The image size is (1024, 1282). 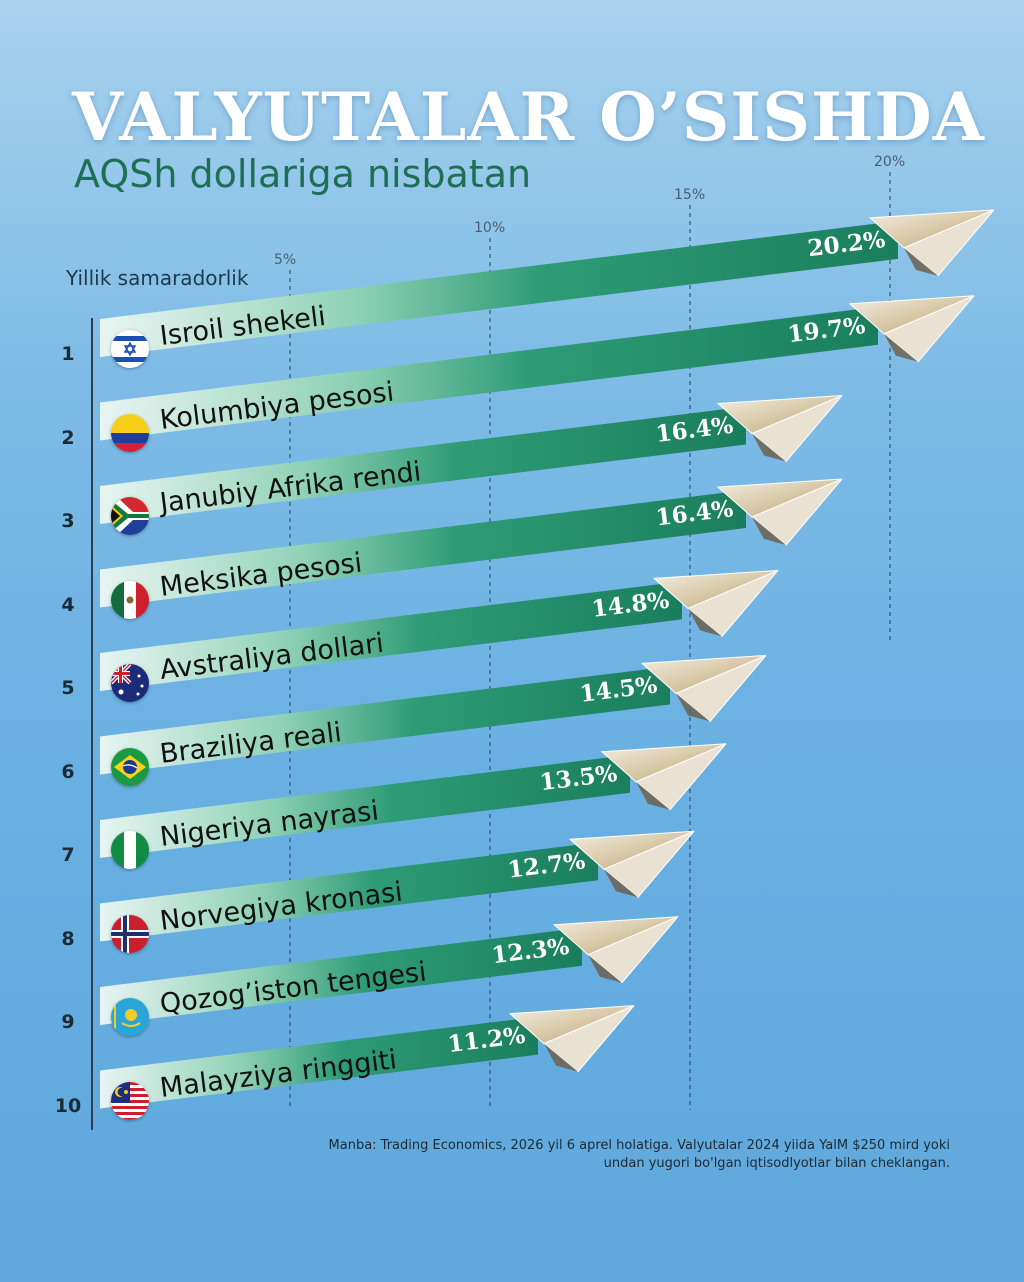 What do you see at coordinates (130, 933) in the screenshot?
I see `norway-flag-icon` at bounding box center [130, 933].